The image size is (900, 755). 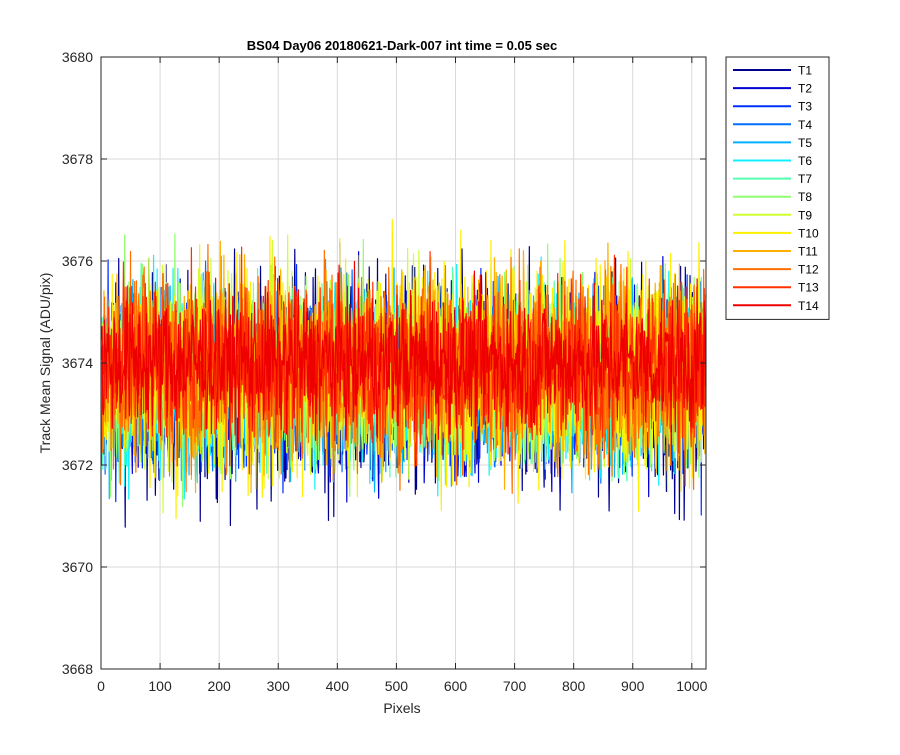 I want to click on x-tick-label: 200, so click(x=219, y=686).